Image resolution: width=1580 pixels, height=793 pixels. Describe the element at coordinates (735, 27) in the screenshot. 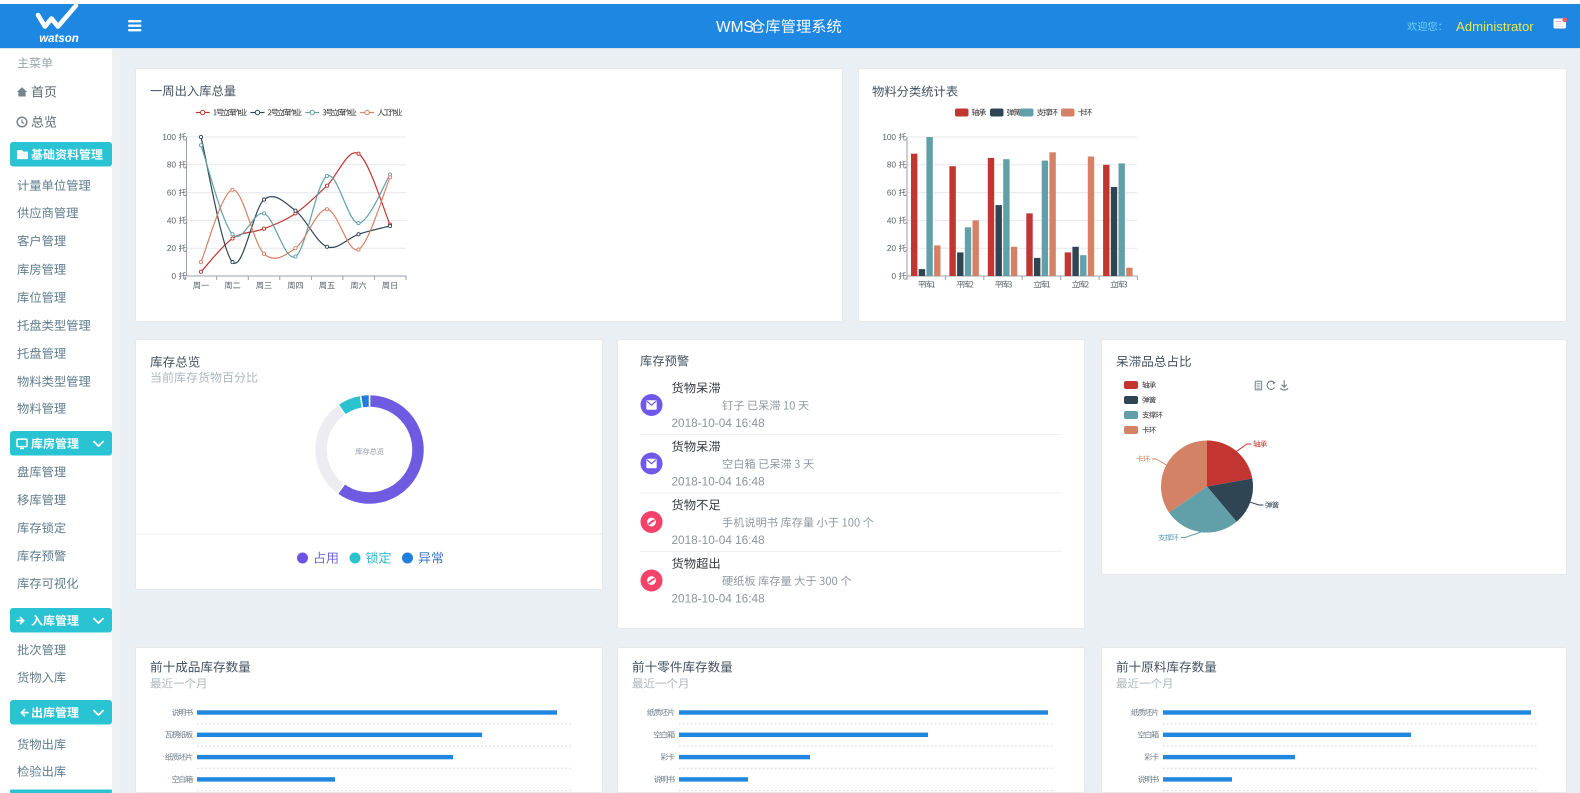

I see `svg-text: WMS` at that location.